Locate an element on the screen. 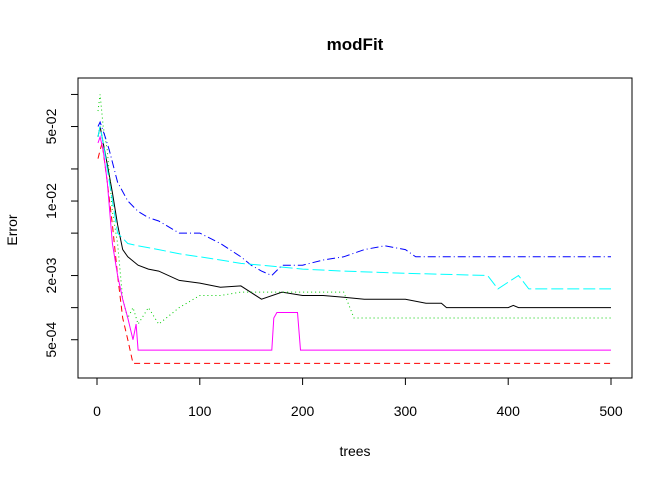  y-tick-label: 2e-03 is located at coordinates (51, 275).